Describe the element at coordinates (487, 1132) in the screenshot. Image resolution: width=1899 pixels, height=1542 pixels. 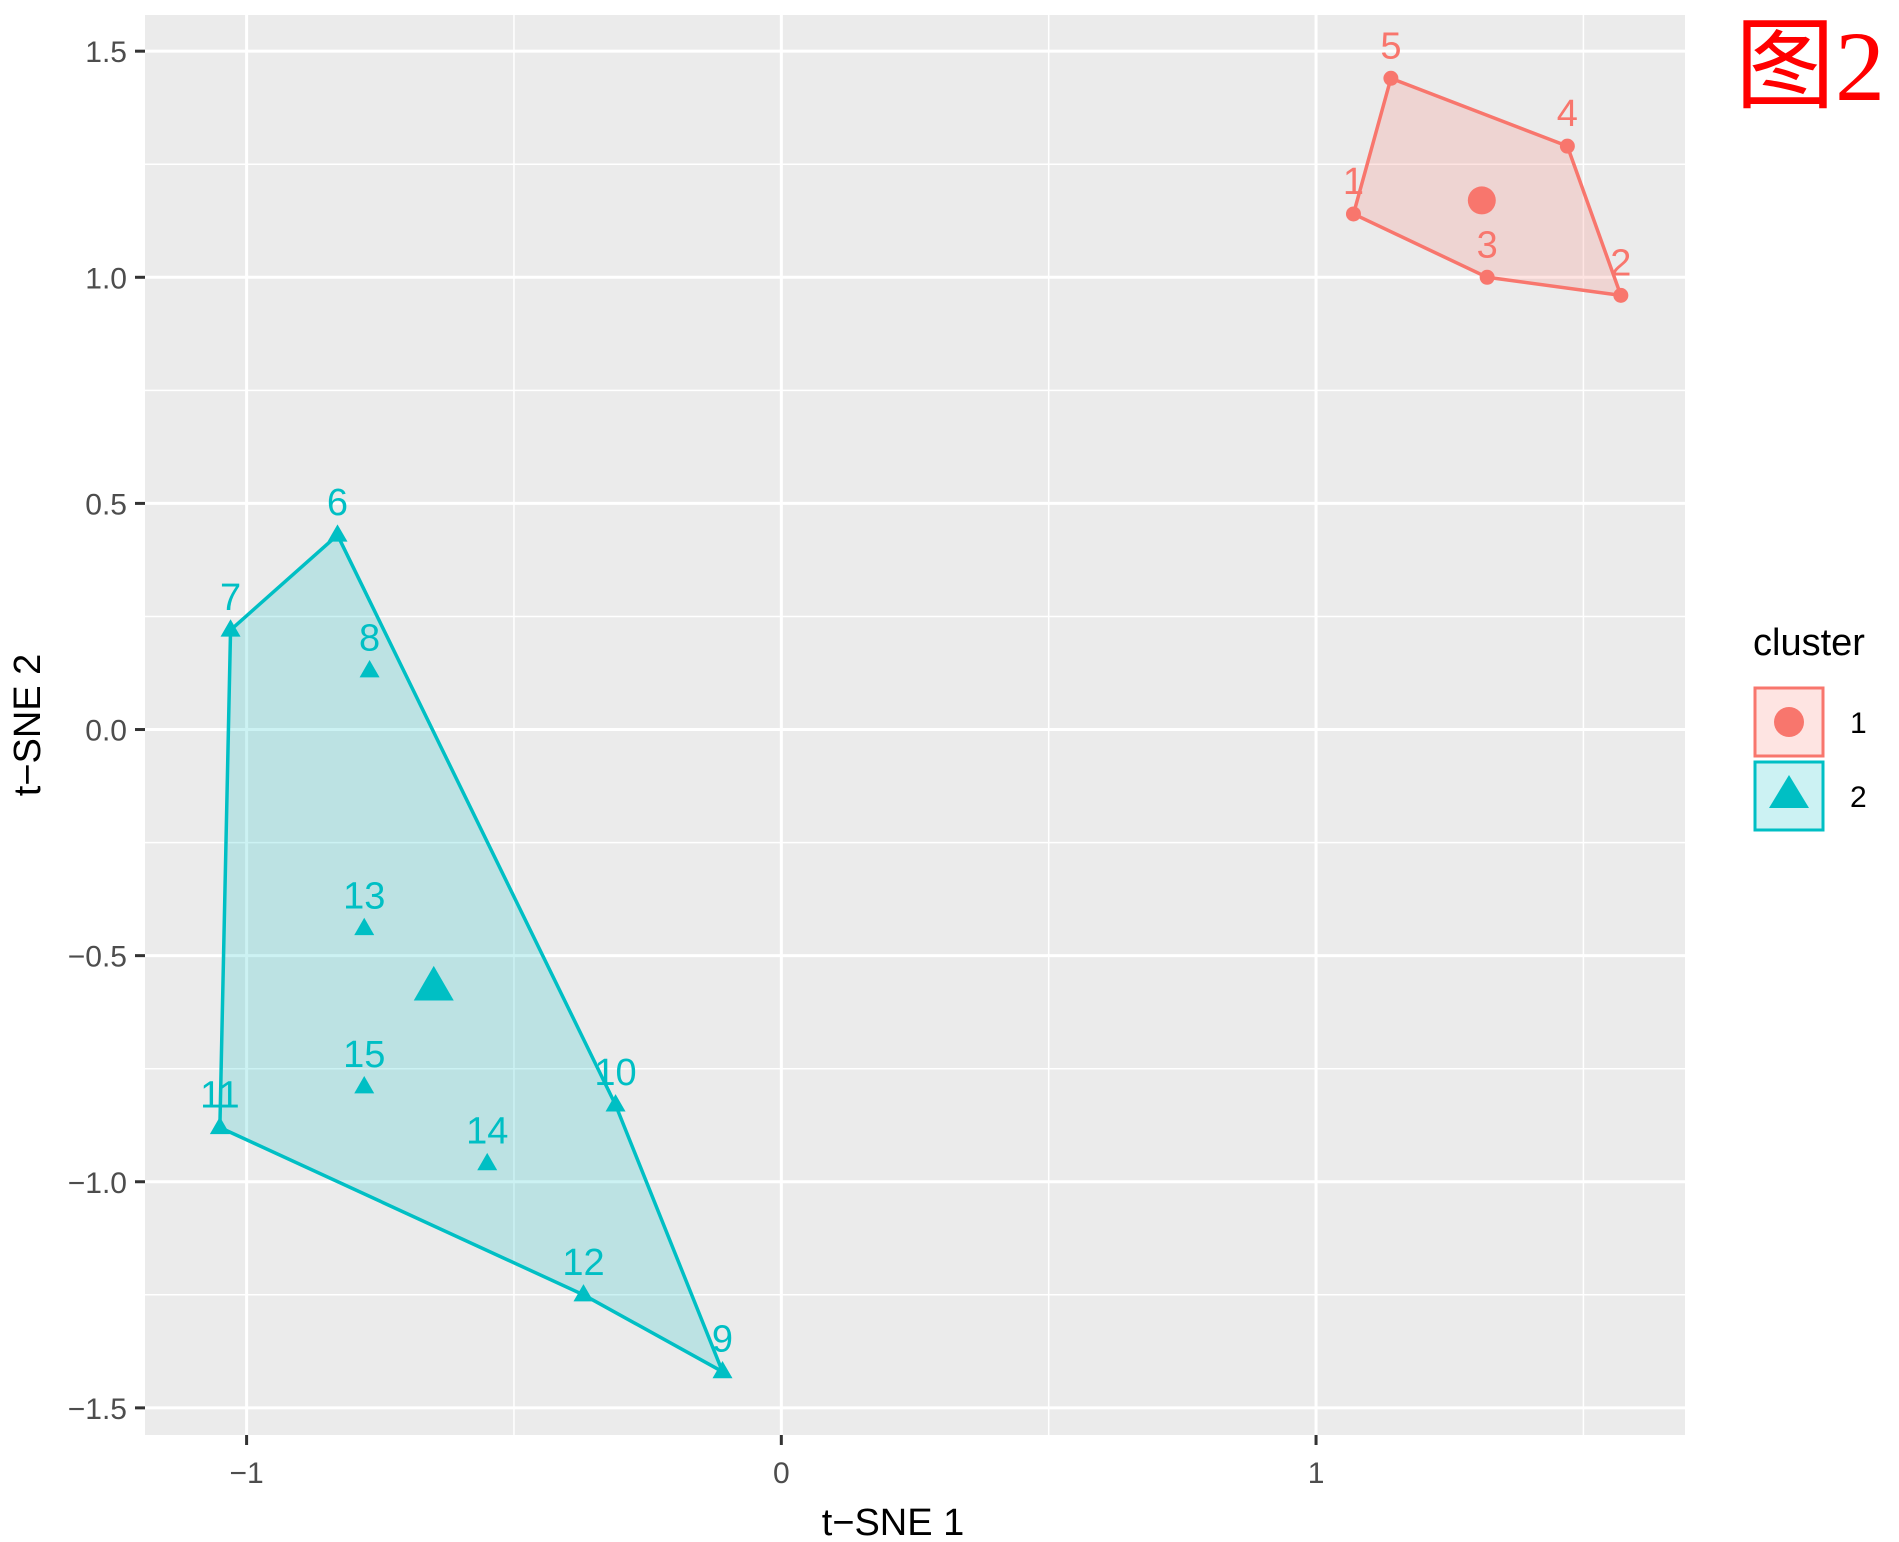
I see `point-label-14: 14` at that location.